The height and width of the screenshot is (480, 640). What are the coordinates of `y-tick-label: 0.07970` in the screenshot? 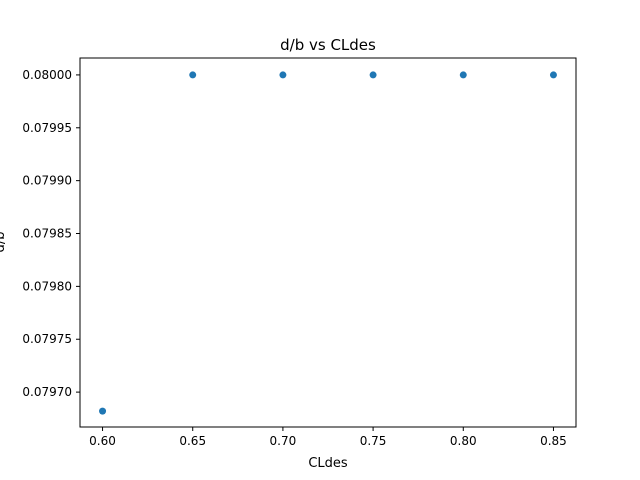 It's located at (47, 392).